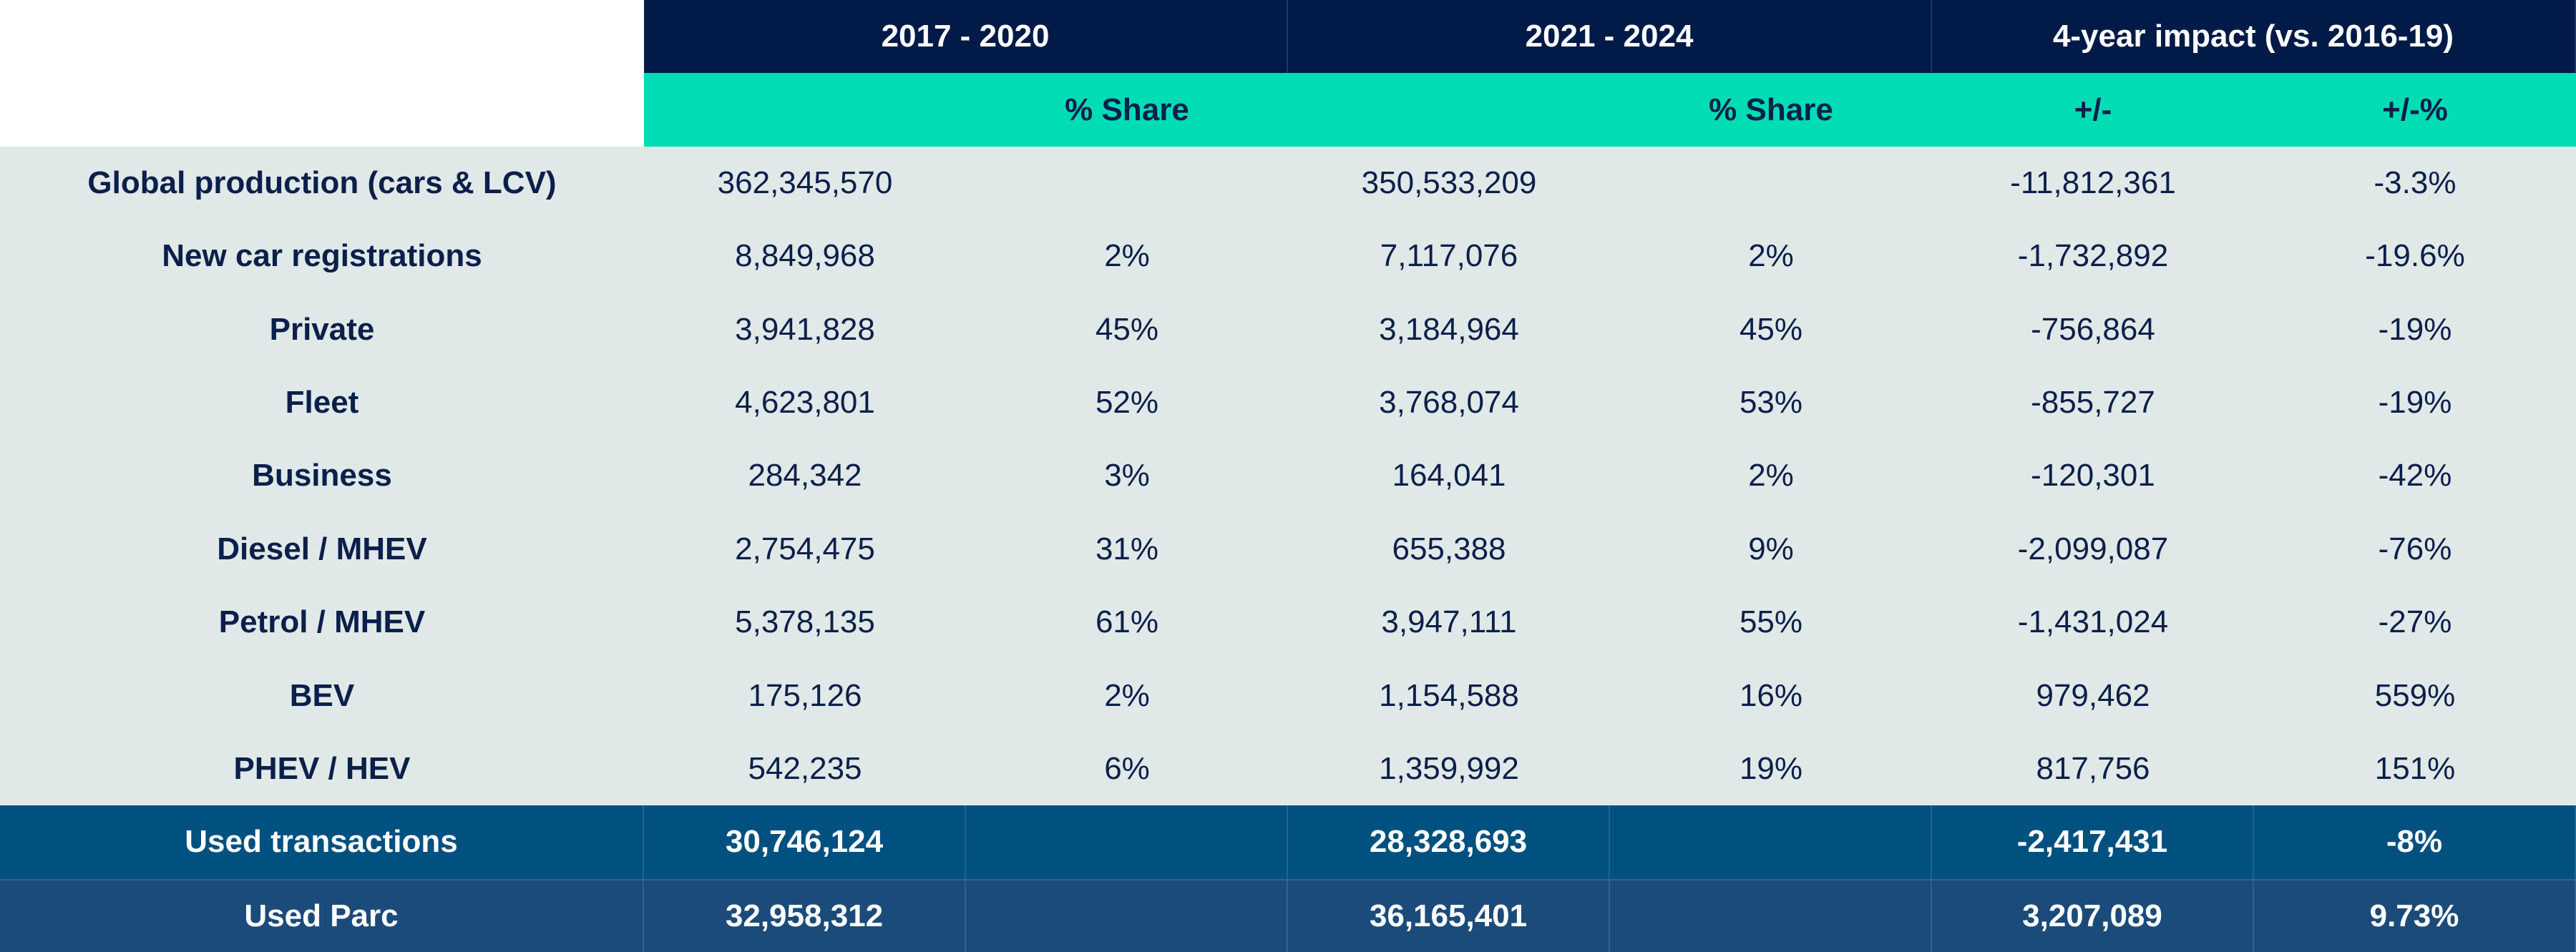 The width and height of the screenshot is (2576, 952). What do you see at coordinates (2093, 842) in the screenshot?
I see `cell: -2,417,431` at bounding box center [2093, 842].